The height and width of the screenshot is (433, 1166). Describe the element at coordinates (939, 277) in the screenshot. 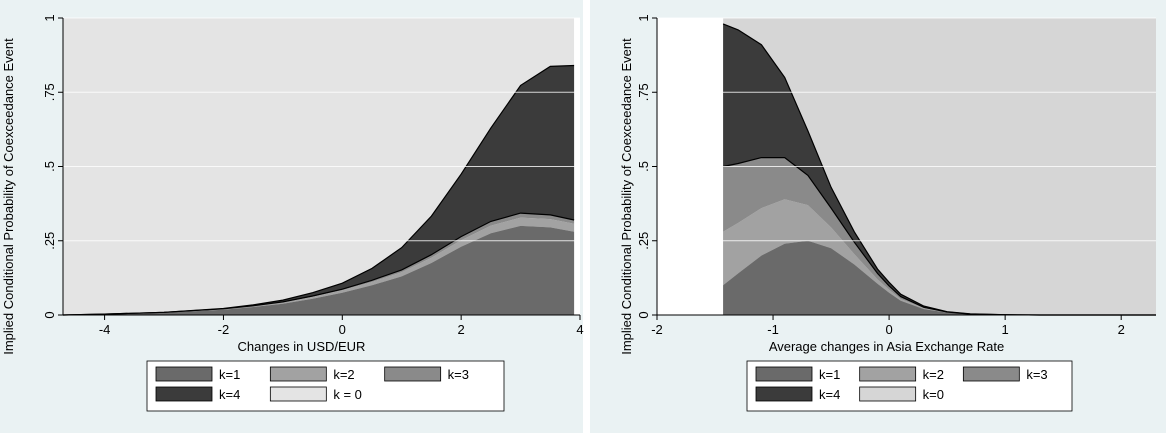

I see `right-area-k1` at that location.